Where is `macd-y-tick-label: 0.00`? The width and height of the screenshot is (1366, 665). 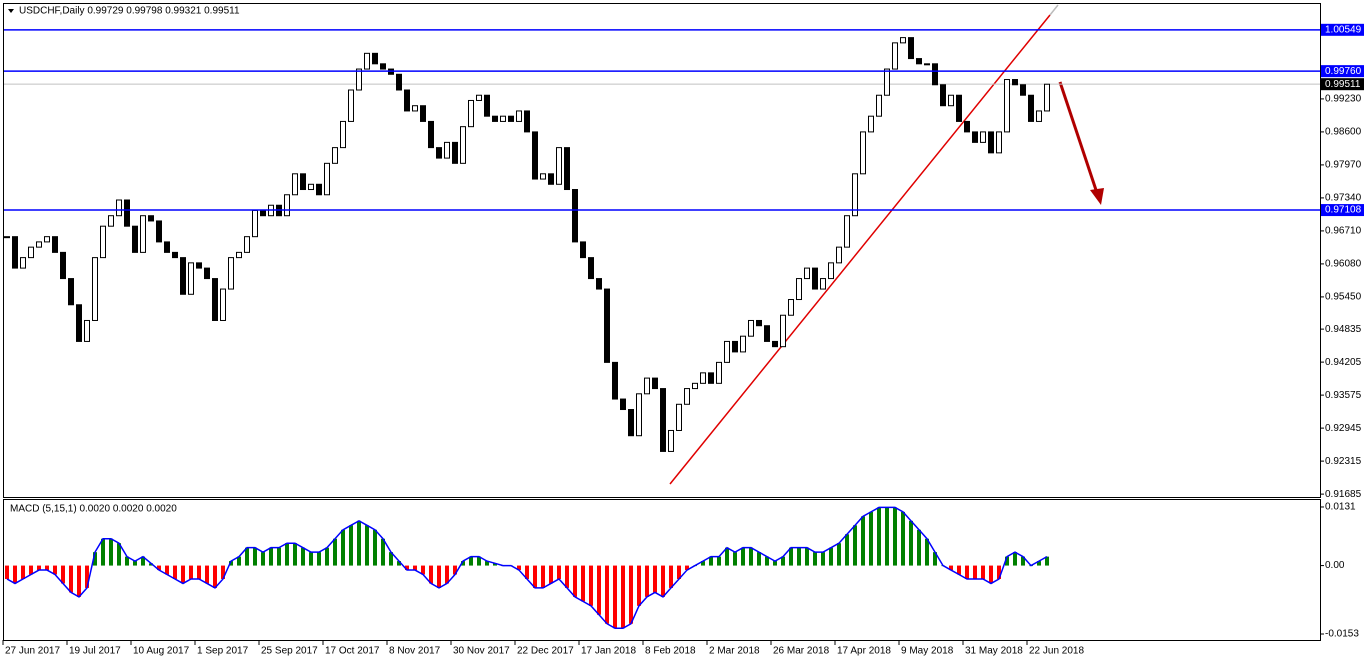 macd-y-tick-label: 0.00 is located at coordinates (1335, 565).